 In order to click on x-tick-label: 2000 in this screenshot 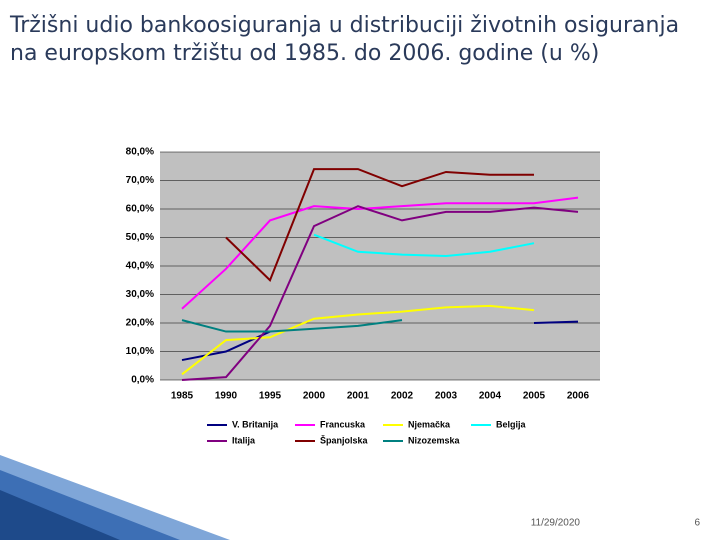, I will do `click(314, 396)`.